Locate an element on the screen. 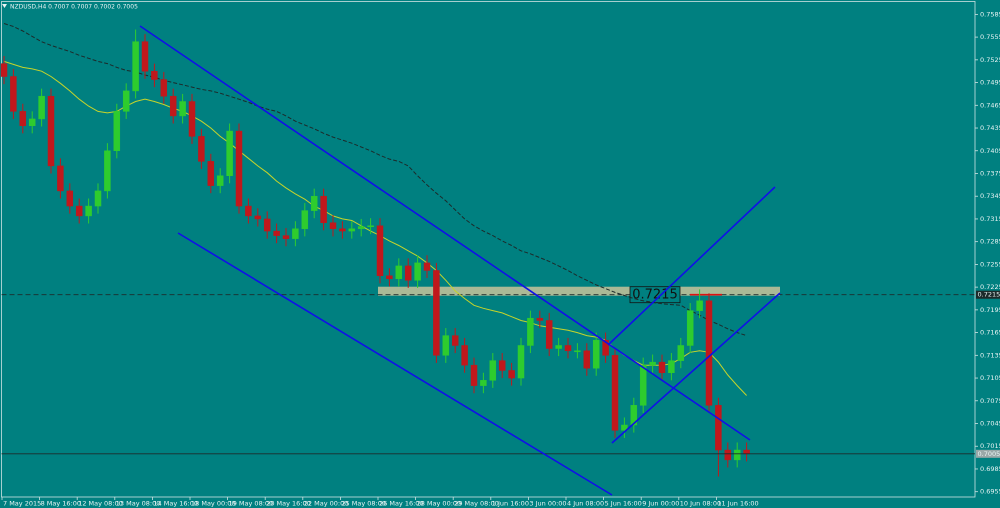  x-tick-label: 25 May 08:00 is located at coordinates (363, 504).